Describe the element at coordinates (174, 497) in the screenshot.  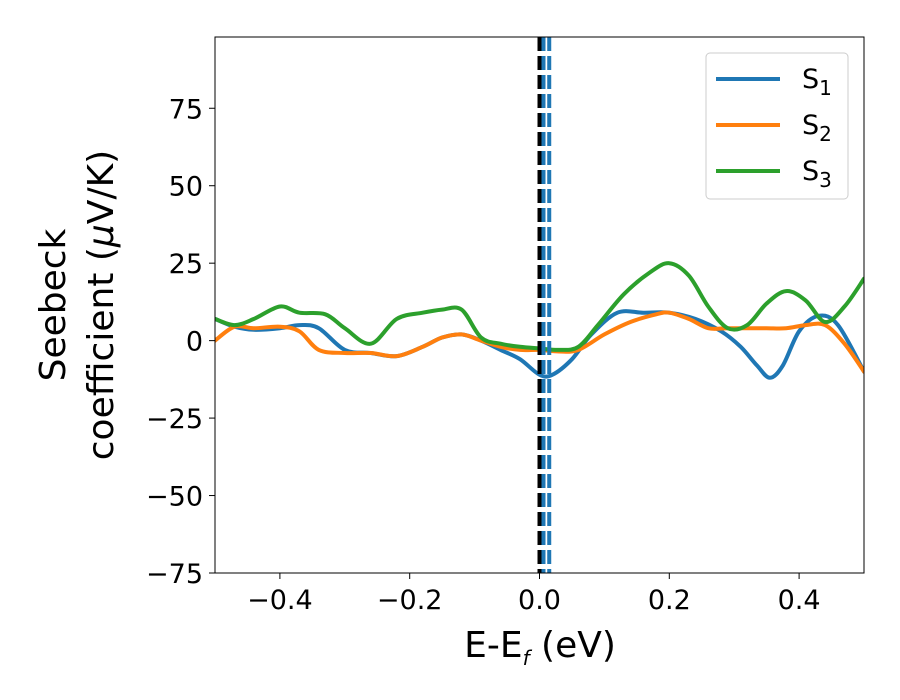
I see `y-tick-label: −50` at that location.